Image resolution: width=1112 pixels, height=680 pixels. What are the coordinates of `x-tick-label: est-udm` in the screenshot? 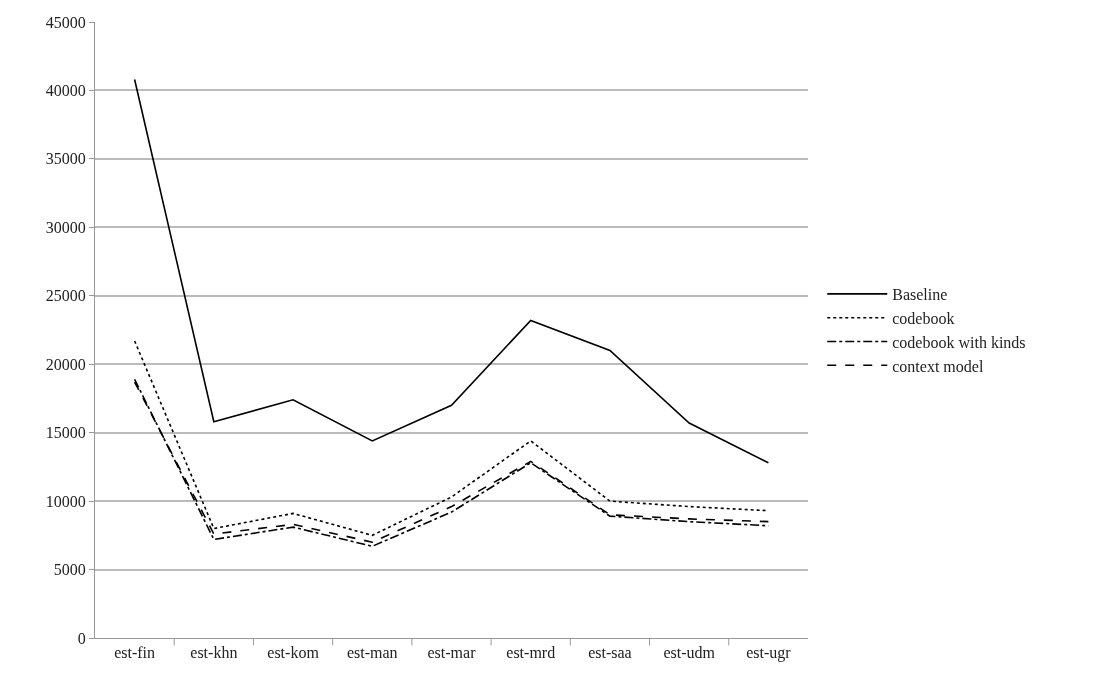 It's located at (689, 653).